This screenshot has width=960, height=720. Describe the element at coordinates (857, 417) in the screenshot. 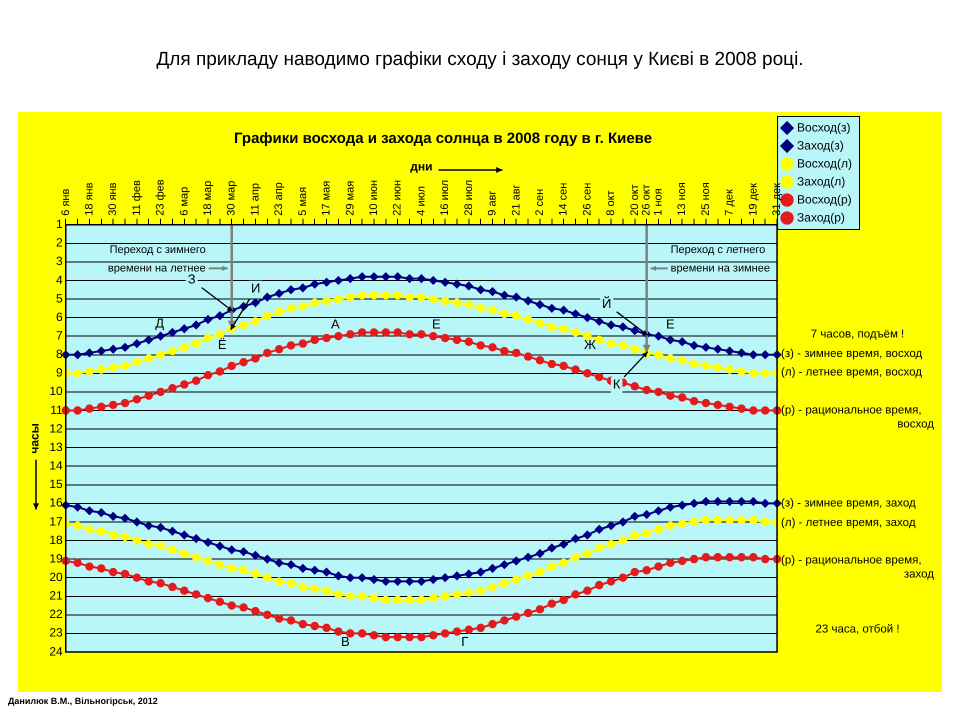

I see `text: (р) - рациональное время, восход` at that location.